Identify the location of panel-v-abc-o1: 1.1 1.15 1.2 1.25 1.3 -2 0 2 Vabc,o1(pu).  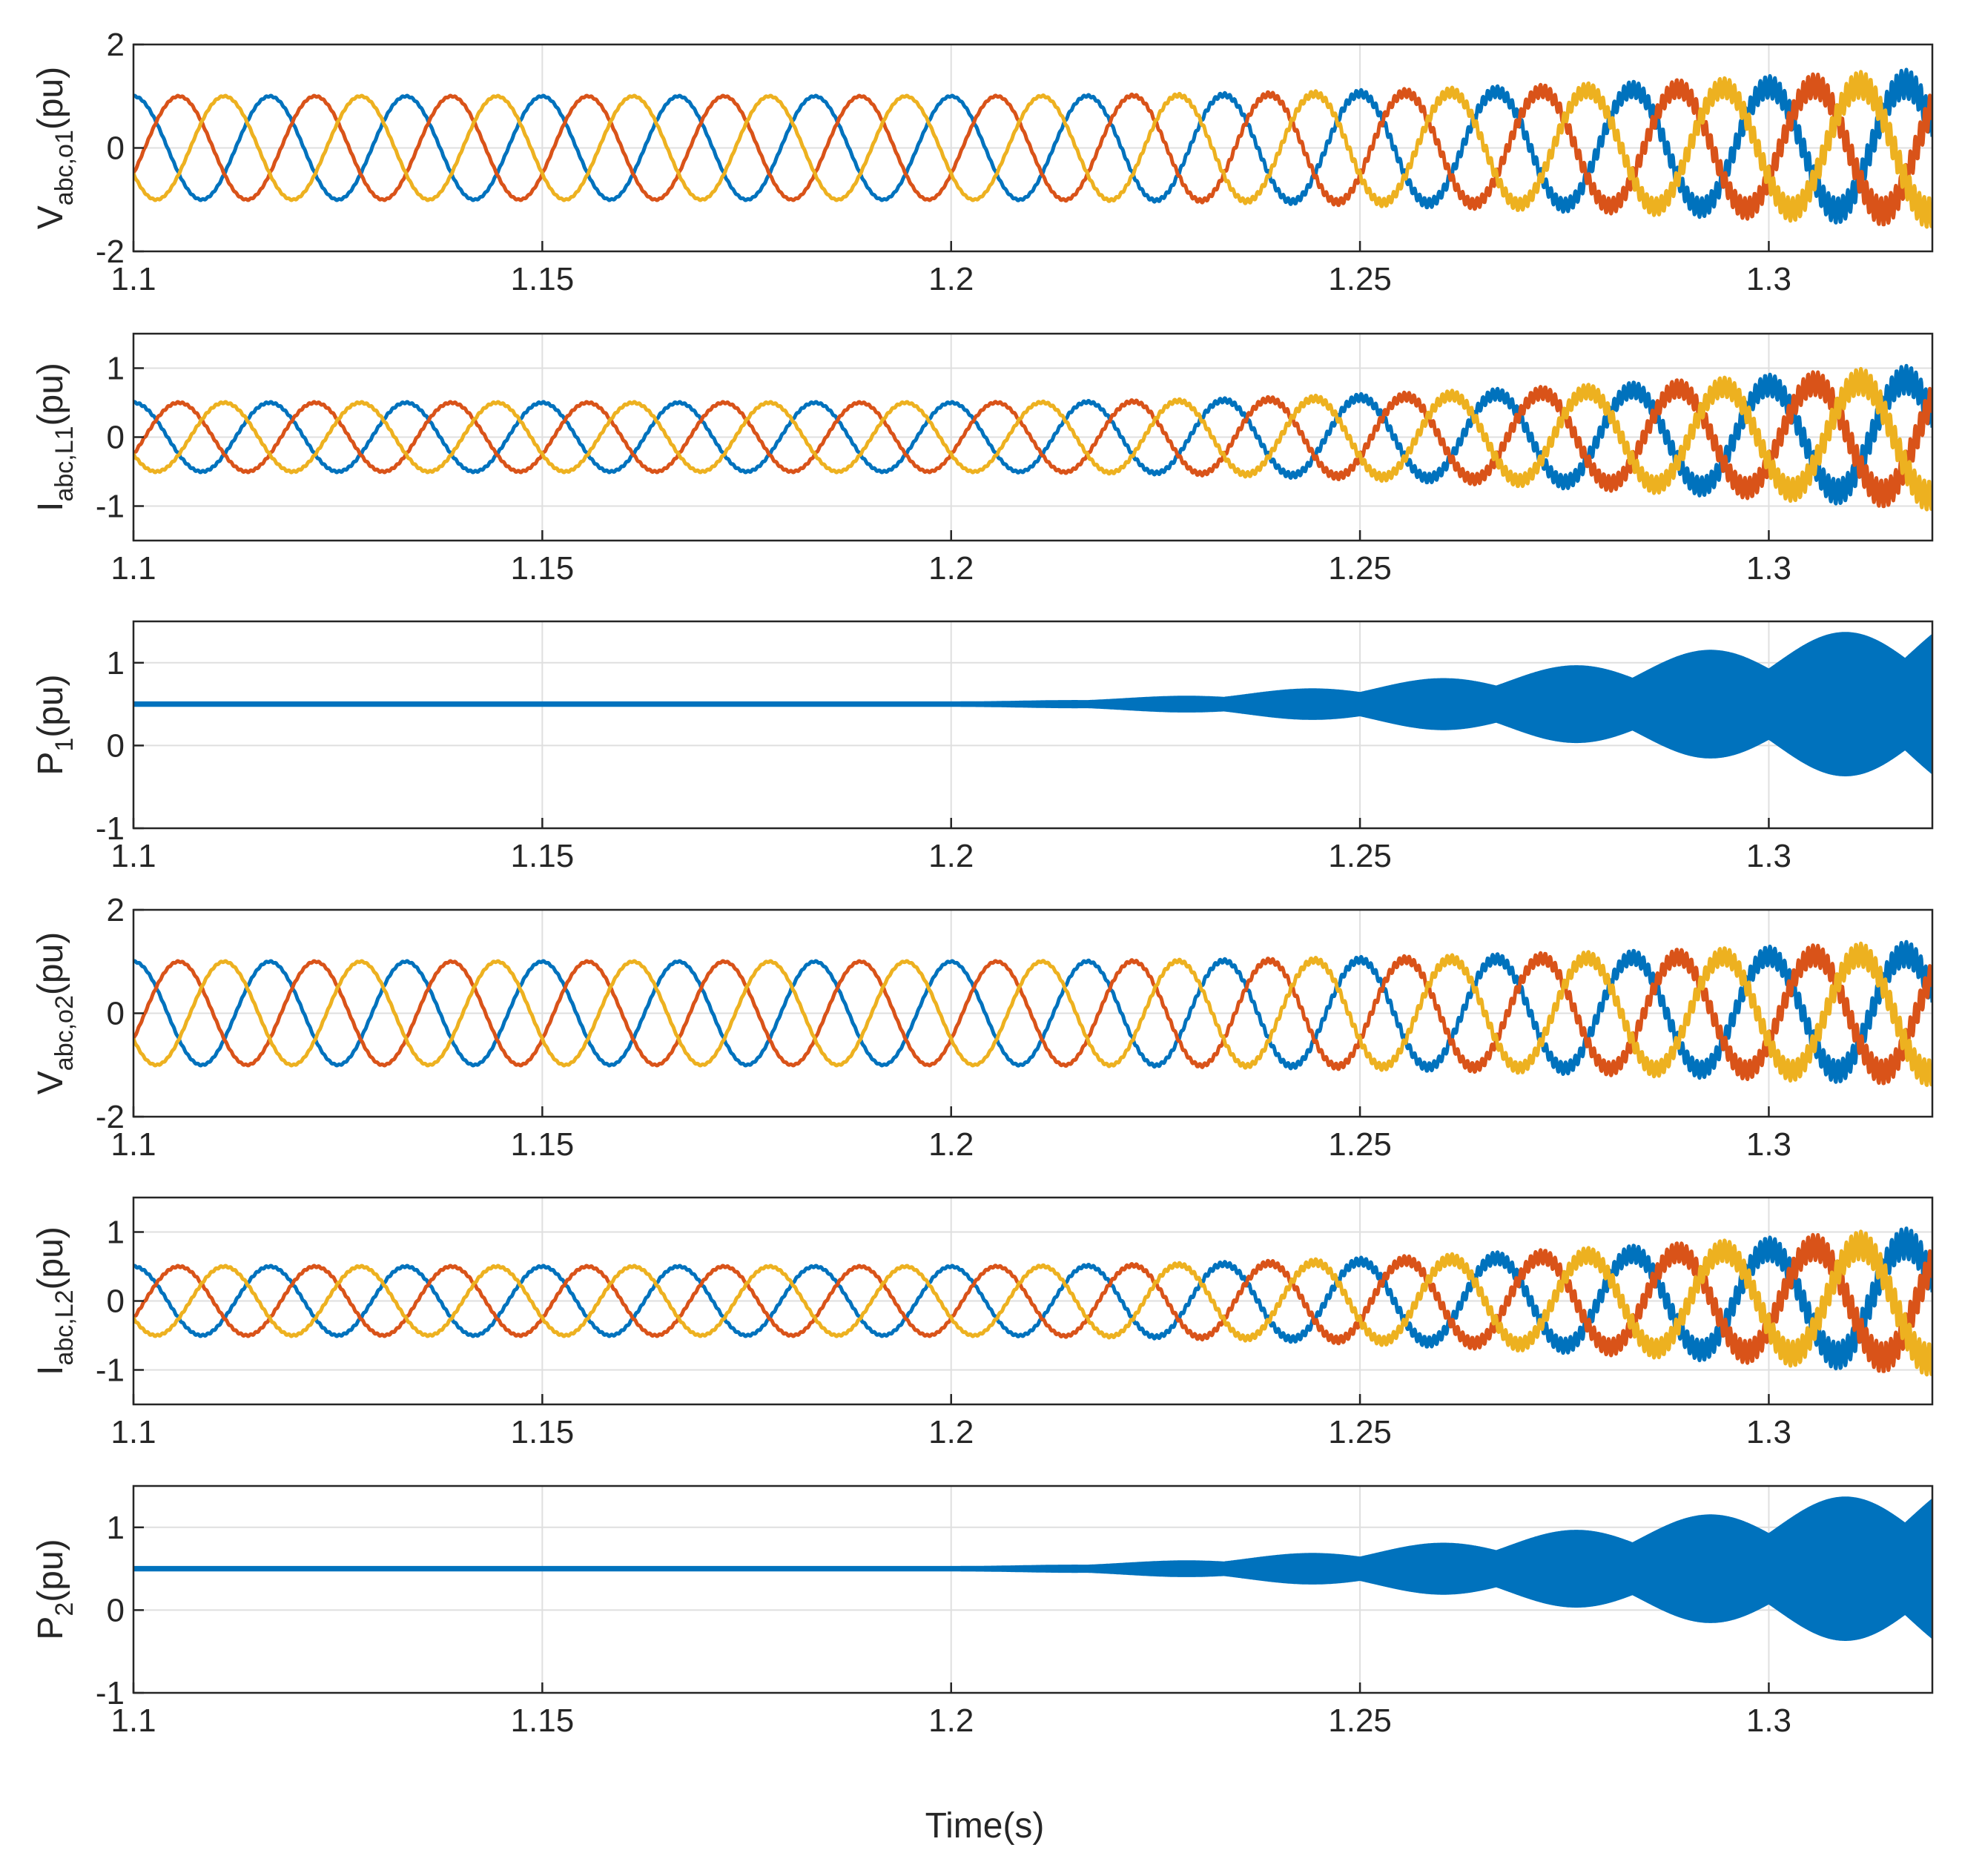
(982, 162).